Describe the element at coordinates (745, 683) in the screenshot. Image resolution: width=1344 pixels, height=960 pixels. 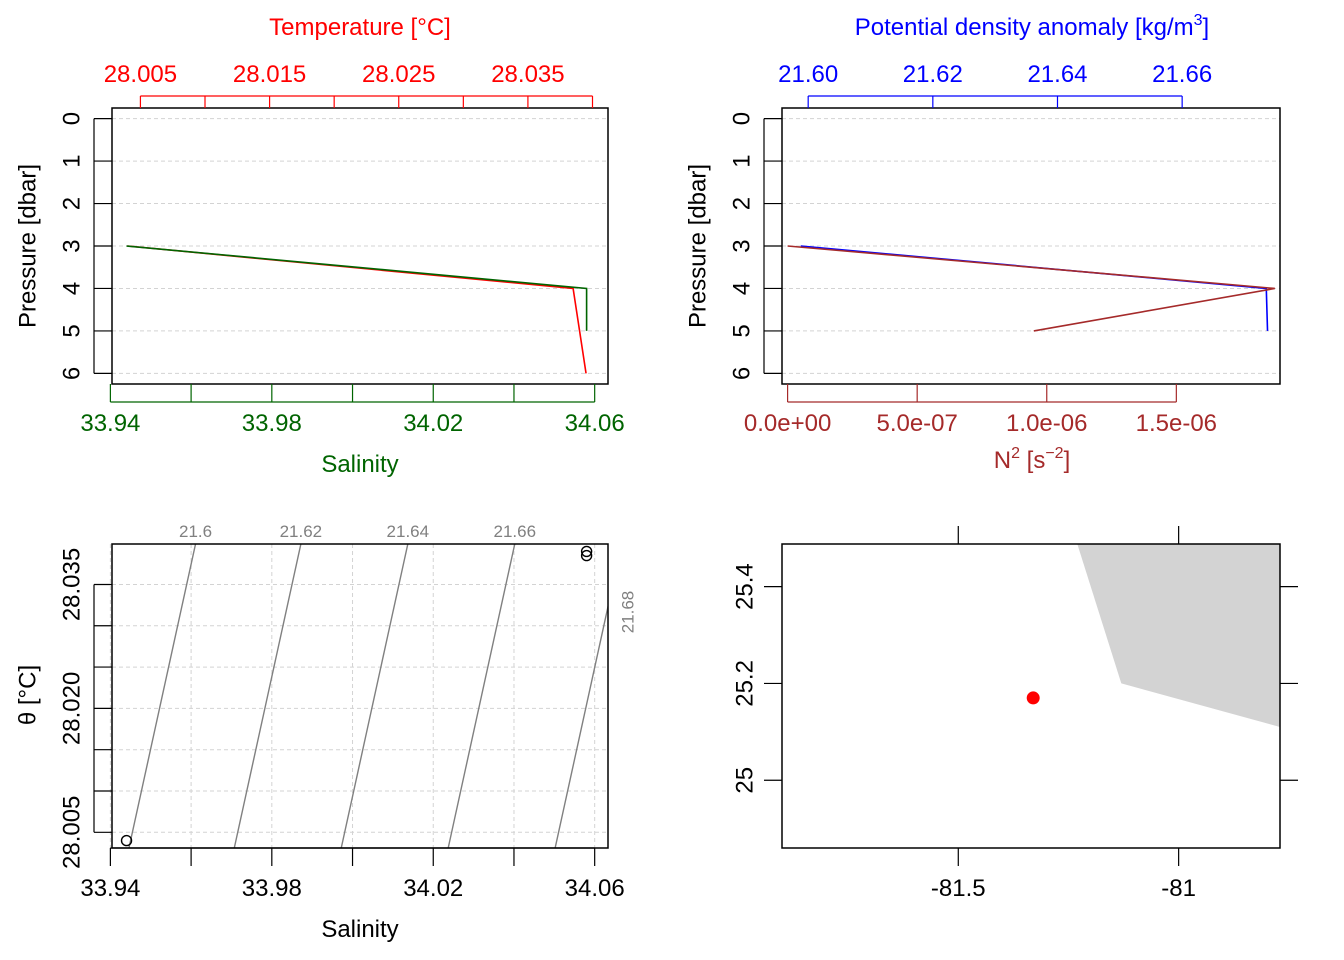
I see `y-tick-label: 25.2` at that location.